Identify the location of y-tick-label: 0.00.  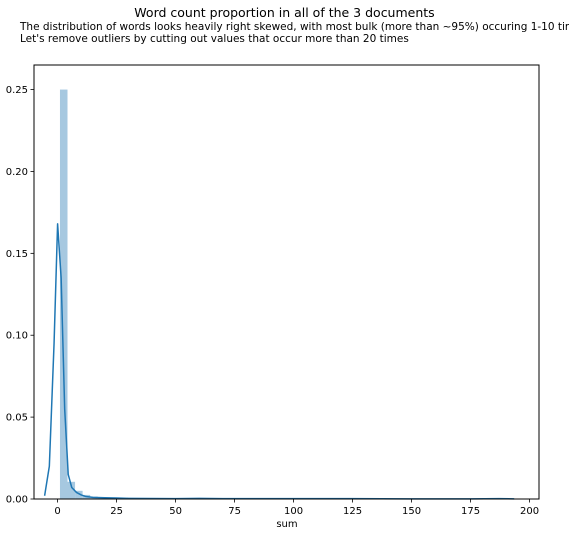
(17, 500).